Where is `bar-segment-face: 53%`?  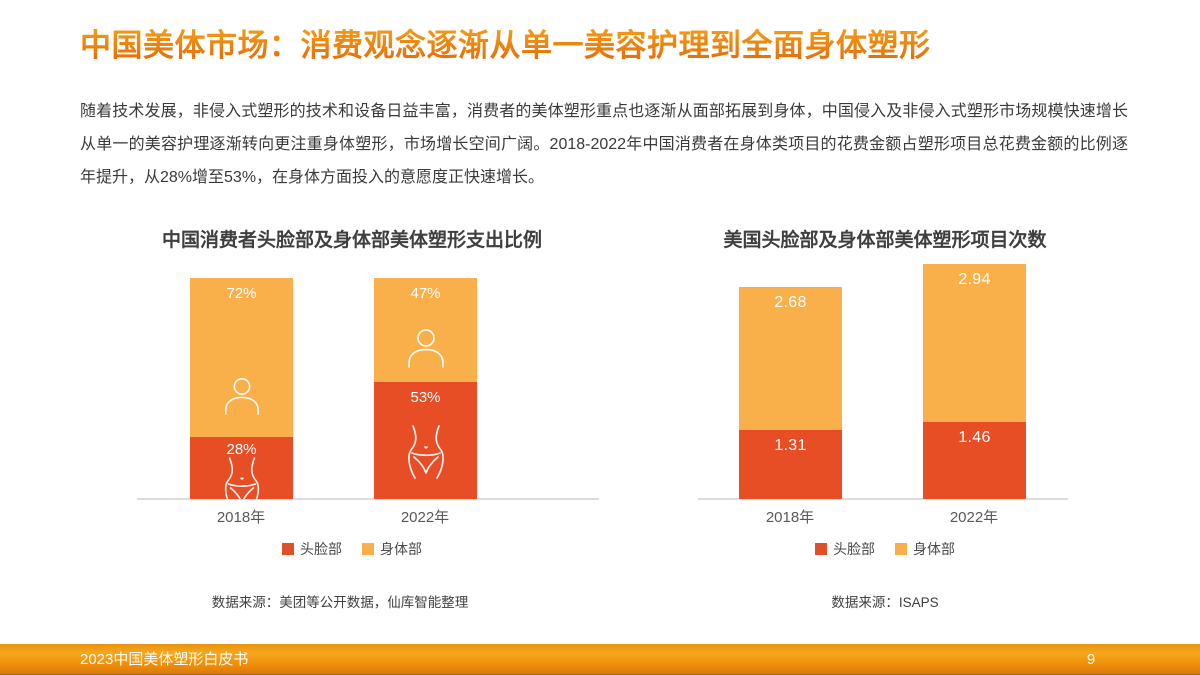
bar-segment-face: 53% is located at coordinates (425, 440).